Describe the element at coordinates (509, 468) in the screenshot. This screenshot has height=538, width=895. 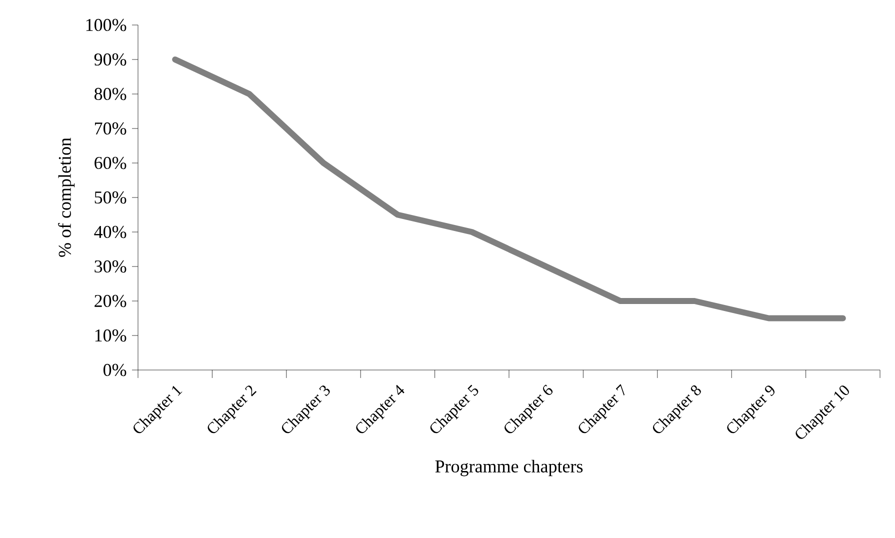
I see `x-axis-title: Programme chapters` at that location.